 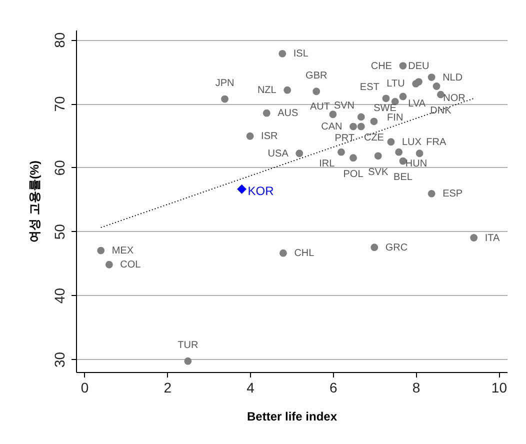 What do you see at coordinates (378, 172) in the screenshot?
I see `annotation: SVK` at bounding box center [378, 172].